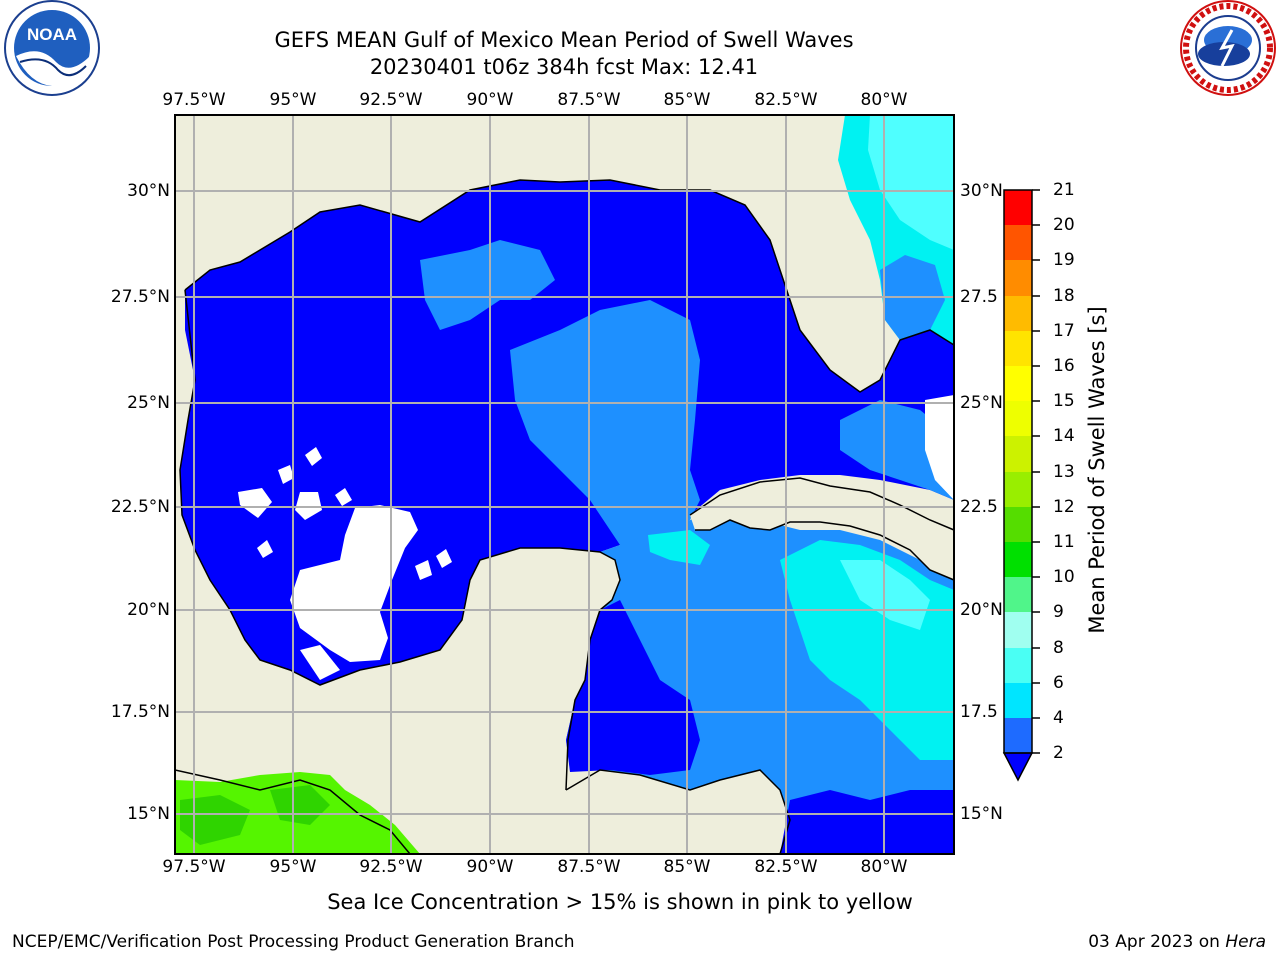  I want to click on lon-label-bottom: 90°W, so click(490, 867).